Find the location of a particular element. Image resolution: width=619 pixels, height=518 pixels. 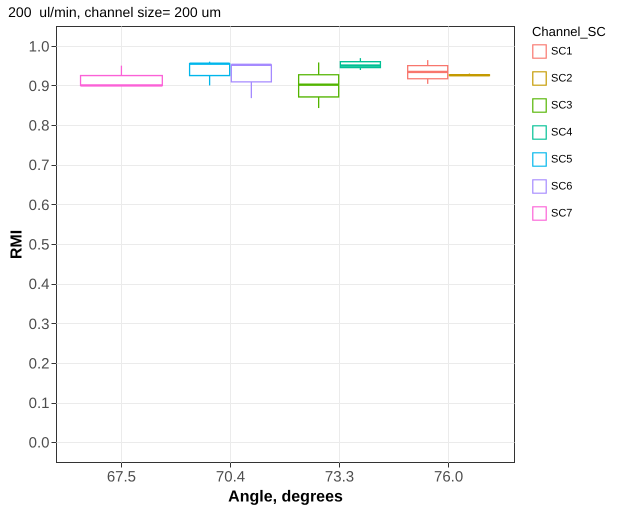

chart-title: 200 ul/min, channel size= 200 um is located at coordinates (115, 12).